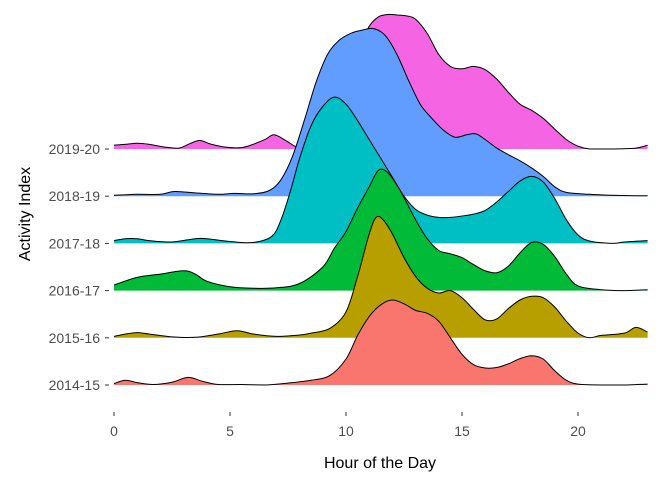 This screenshot has width=672, height=480. I want to click on x-tick-label: 20, so click(578, 431).